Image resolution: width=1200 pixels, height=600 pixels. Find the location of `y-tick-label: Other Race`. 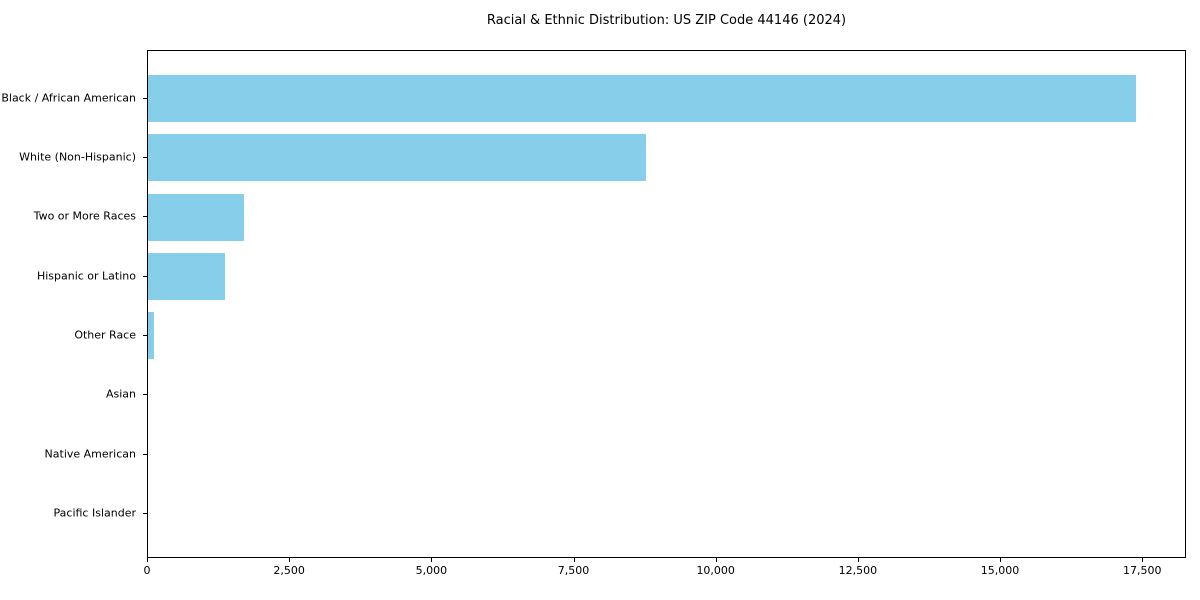

y-tick-label: Other Race is located at coordinates (105, 335).